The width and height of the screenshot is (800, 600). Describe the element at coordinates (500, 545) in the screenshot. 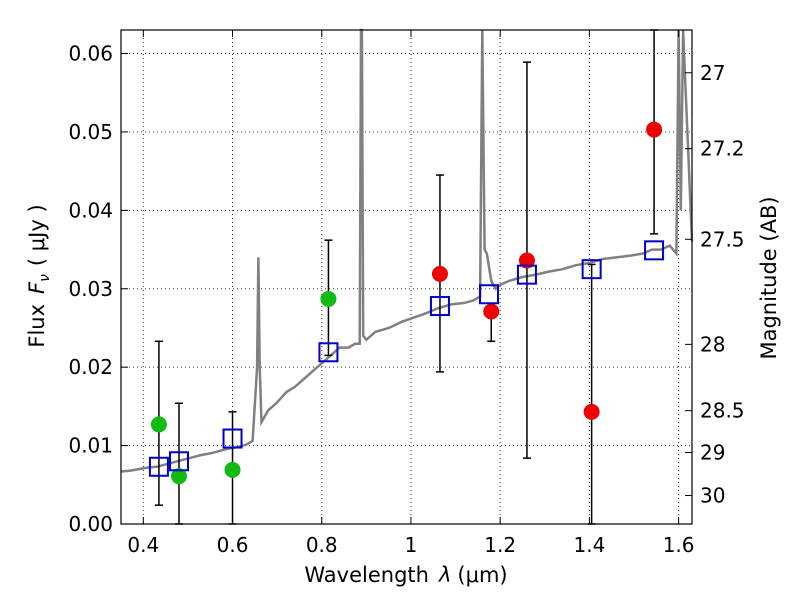

I see `x-tick-label: 1.2` at that location.